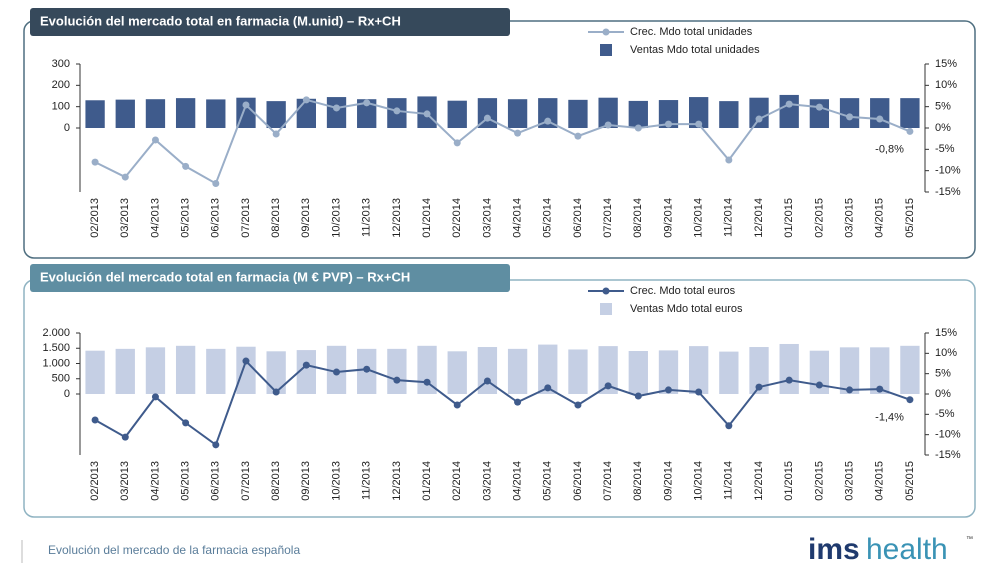 Image resolution: width=1000 pixels, height=563 pixels. Describe the element at coordinates (125, 481) in the screenshot. I see `x-tick-label: 03/2013` at that location.